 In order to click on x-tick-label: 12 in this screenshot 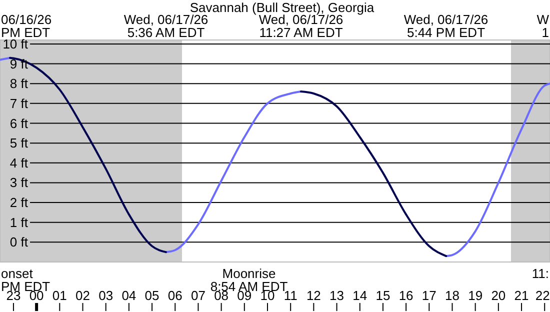, I will do `click(313, 295)`.